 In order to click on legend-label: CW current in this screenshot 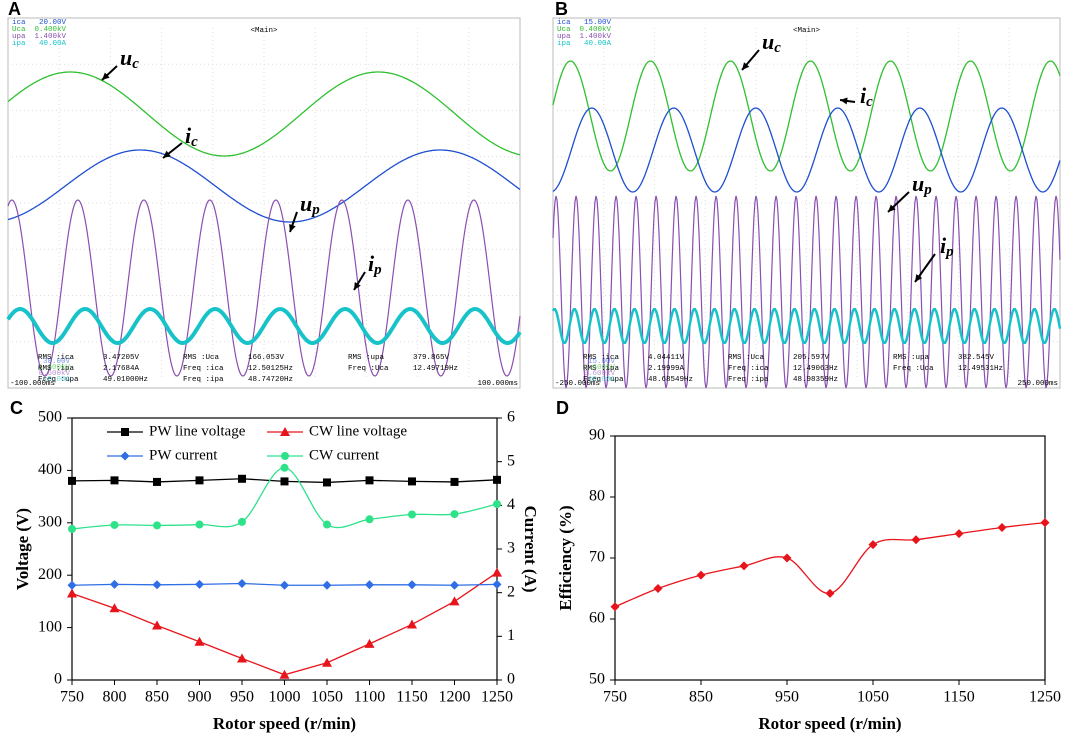, I will do `click(344, 455)`.